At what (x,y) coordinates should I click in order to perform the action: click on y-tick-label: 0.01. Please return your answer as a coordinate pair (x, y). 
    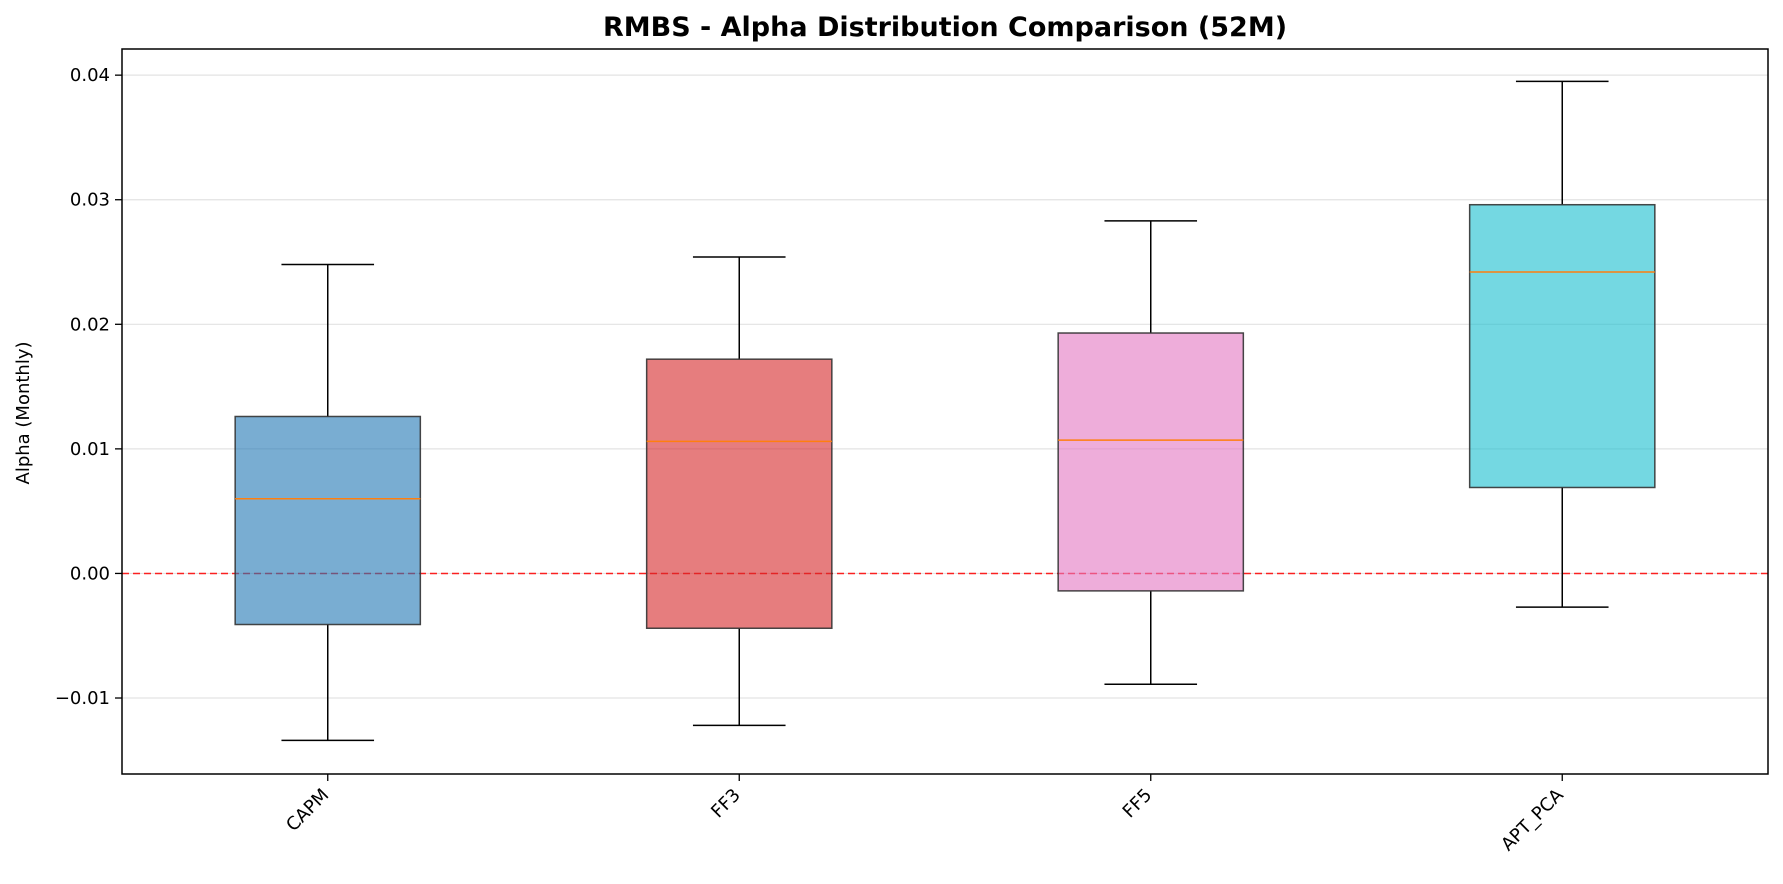
    Looking at the image, I should click on (90, 449).